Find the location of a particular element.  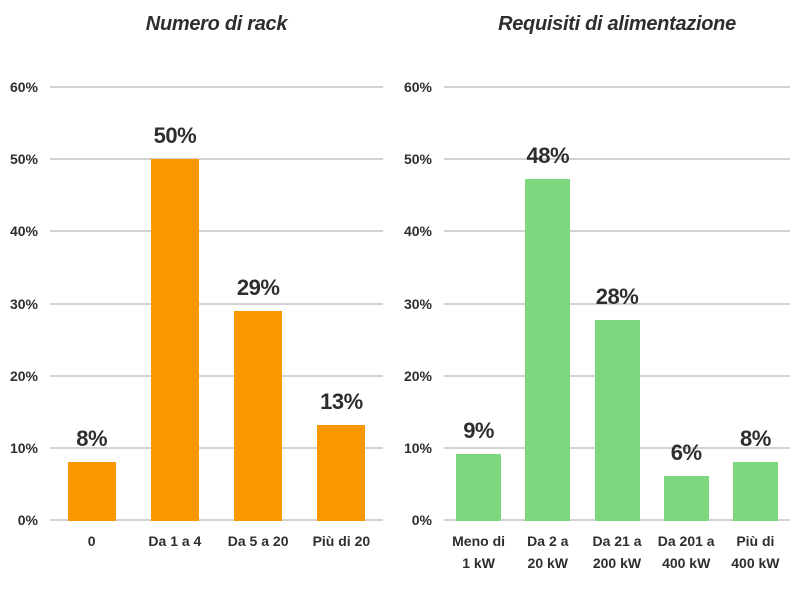

x-axis-label: Più di 400 kW is located at coordinates (755, 552).